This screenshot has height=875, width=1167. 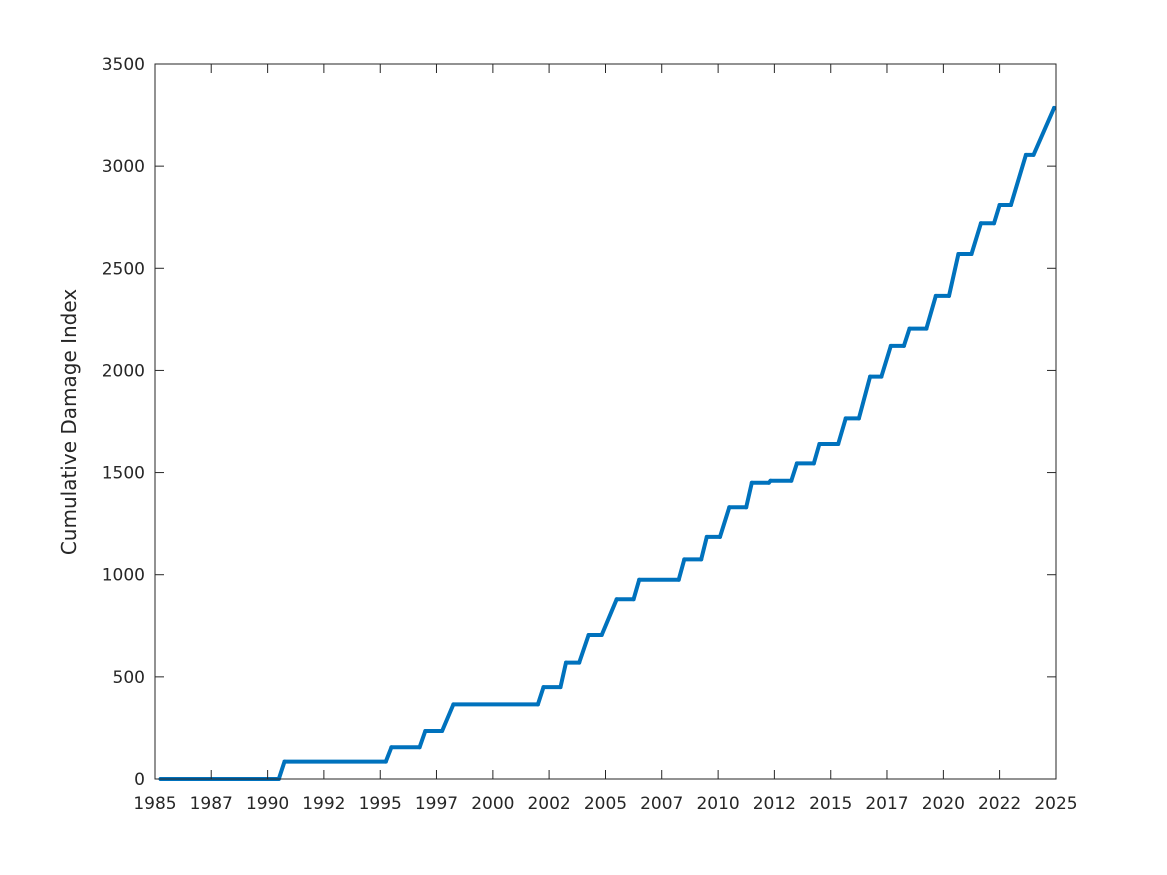 I want to click on x-tick-label: 2002, so click(x=548, y=804).